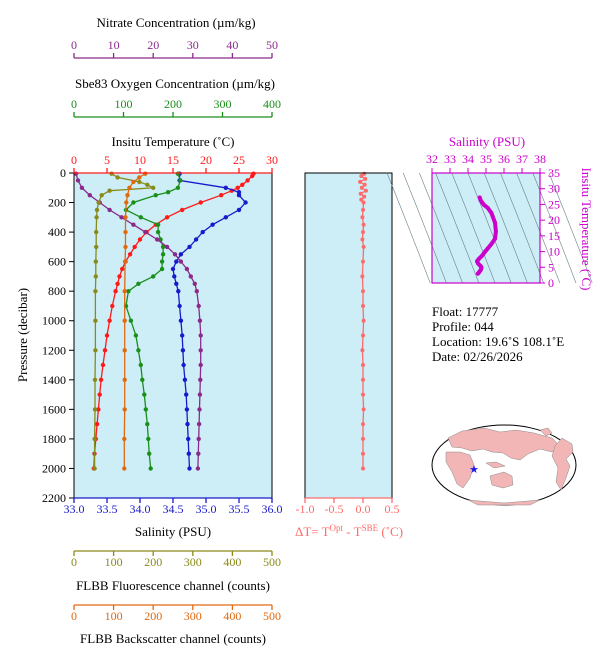  Describe the element at coordinates (173, 506) in the screenshot. I see `salinity-axis: 33.0 33.5 34.0 34.5 35.0 35.5 36.0` at that location.